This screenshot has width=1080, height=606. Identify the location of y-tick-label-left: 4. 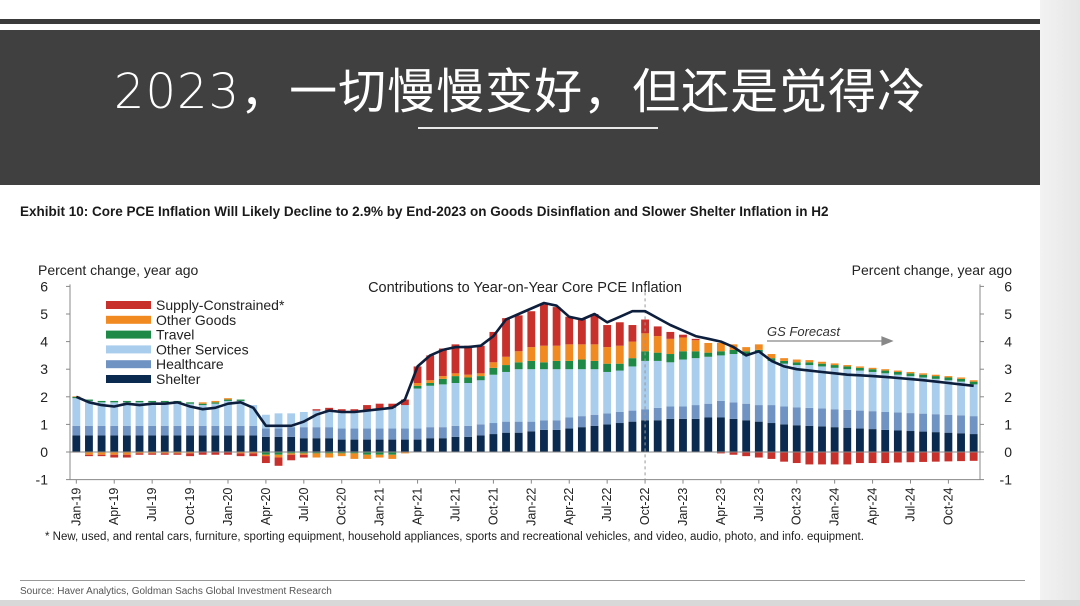
(44, 342).